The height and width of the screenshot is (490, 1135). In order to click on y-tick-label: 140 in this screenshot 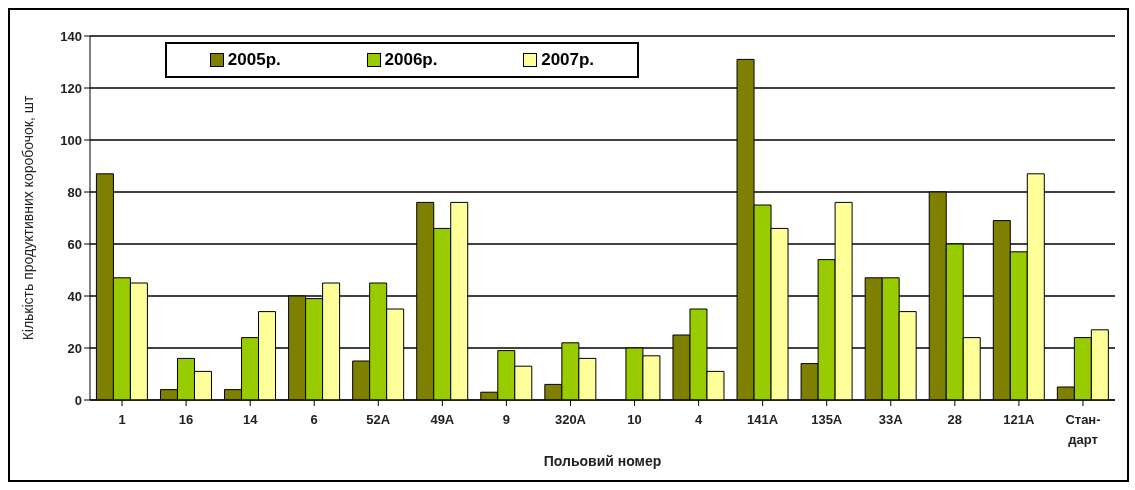, I will do `click(71, 36)`.